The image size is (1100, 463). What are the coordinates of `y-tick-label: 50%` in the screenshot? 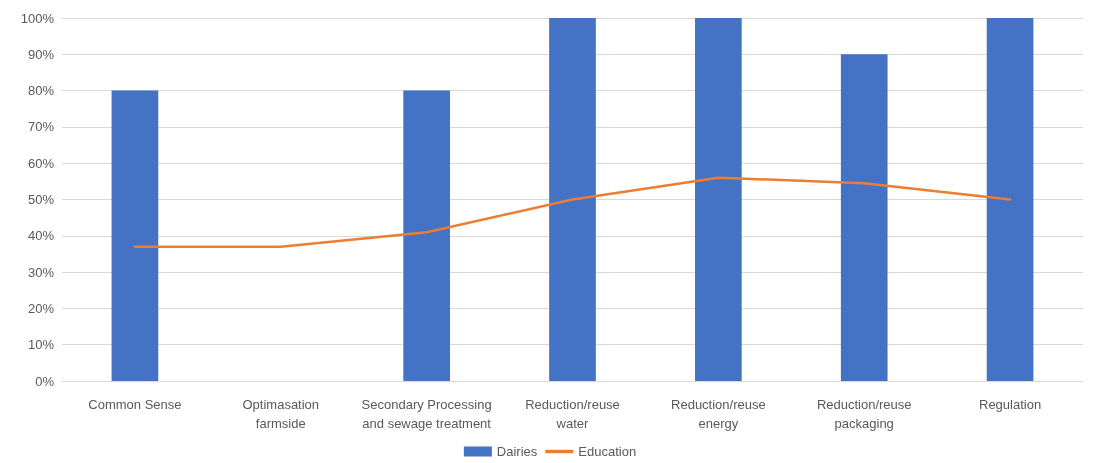 It's located at (41, 199).